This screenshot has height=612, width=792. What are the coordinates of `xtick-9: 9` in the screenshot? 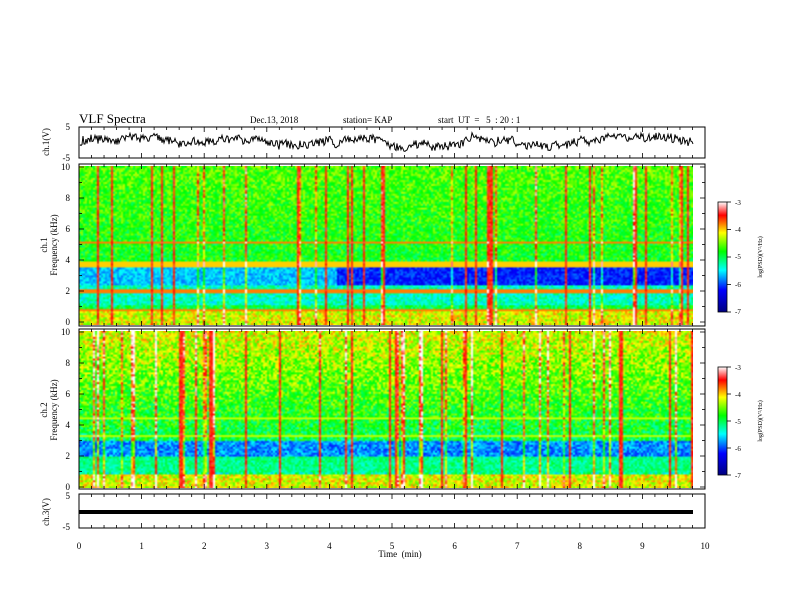 It's located at (642, 546).